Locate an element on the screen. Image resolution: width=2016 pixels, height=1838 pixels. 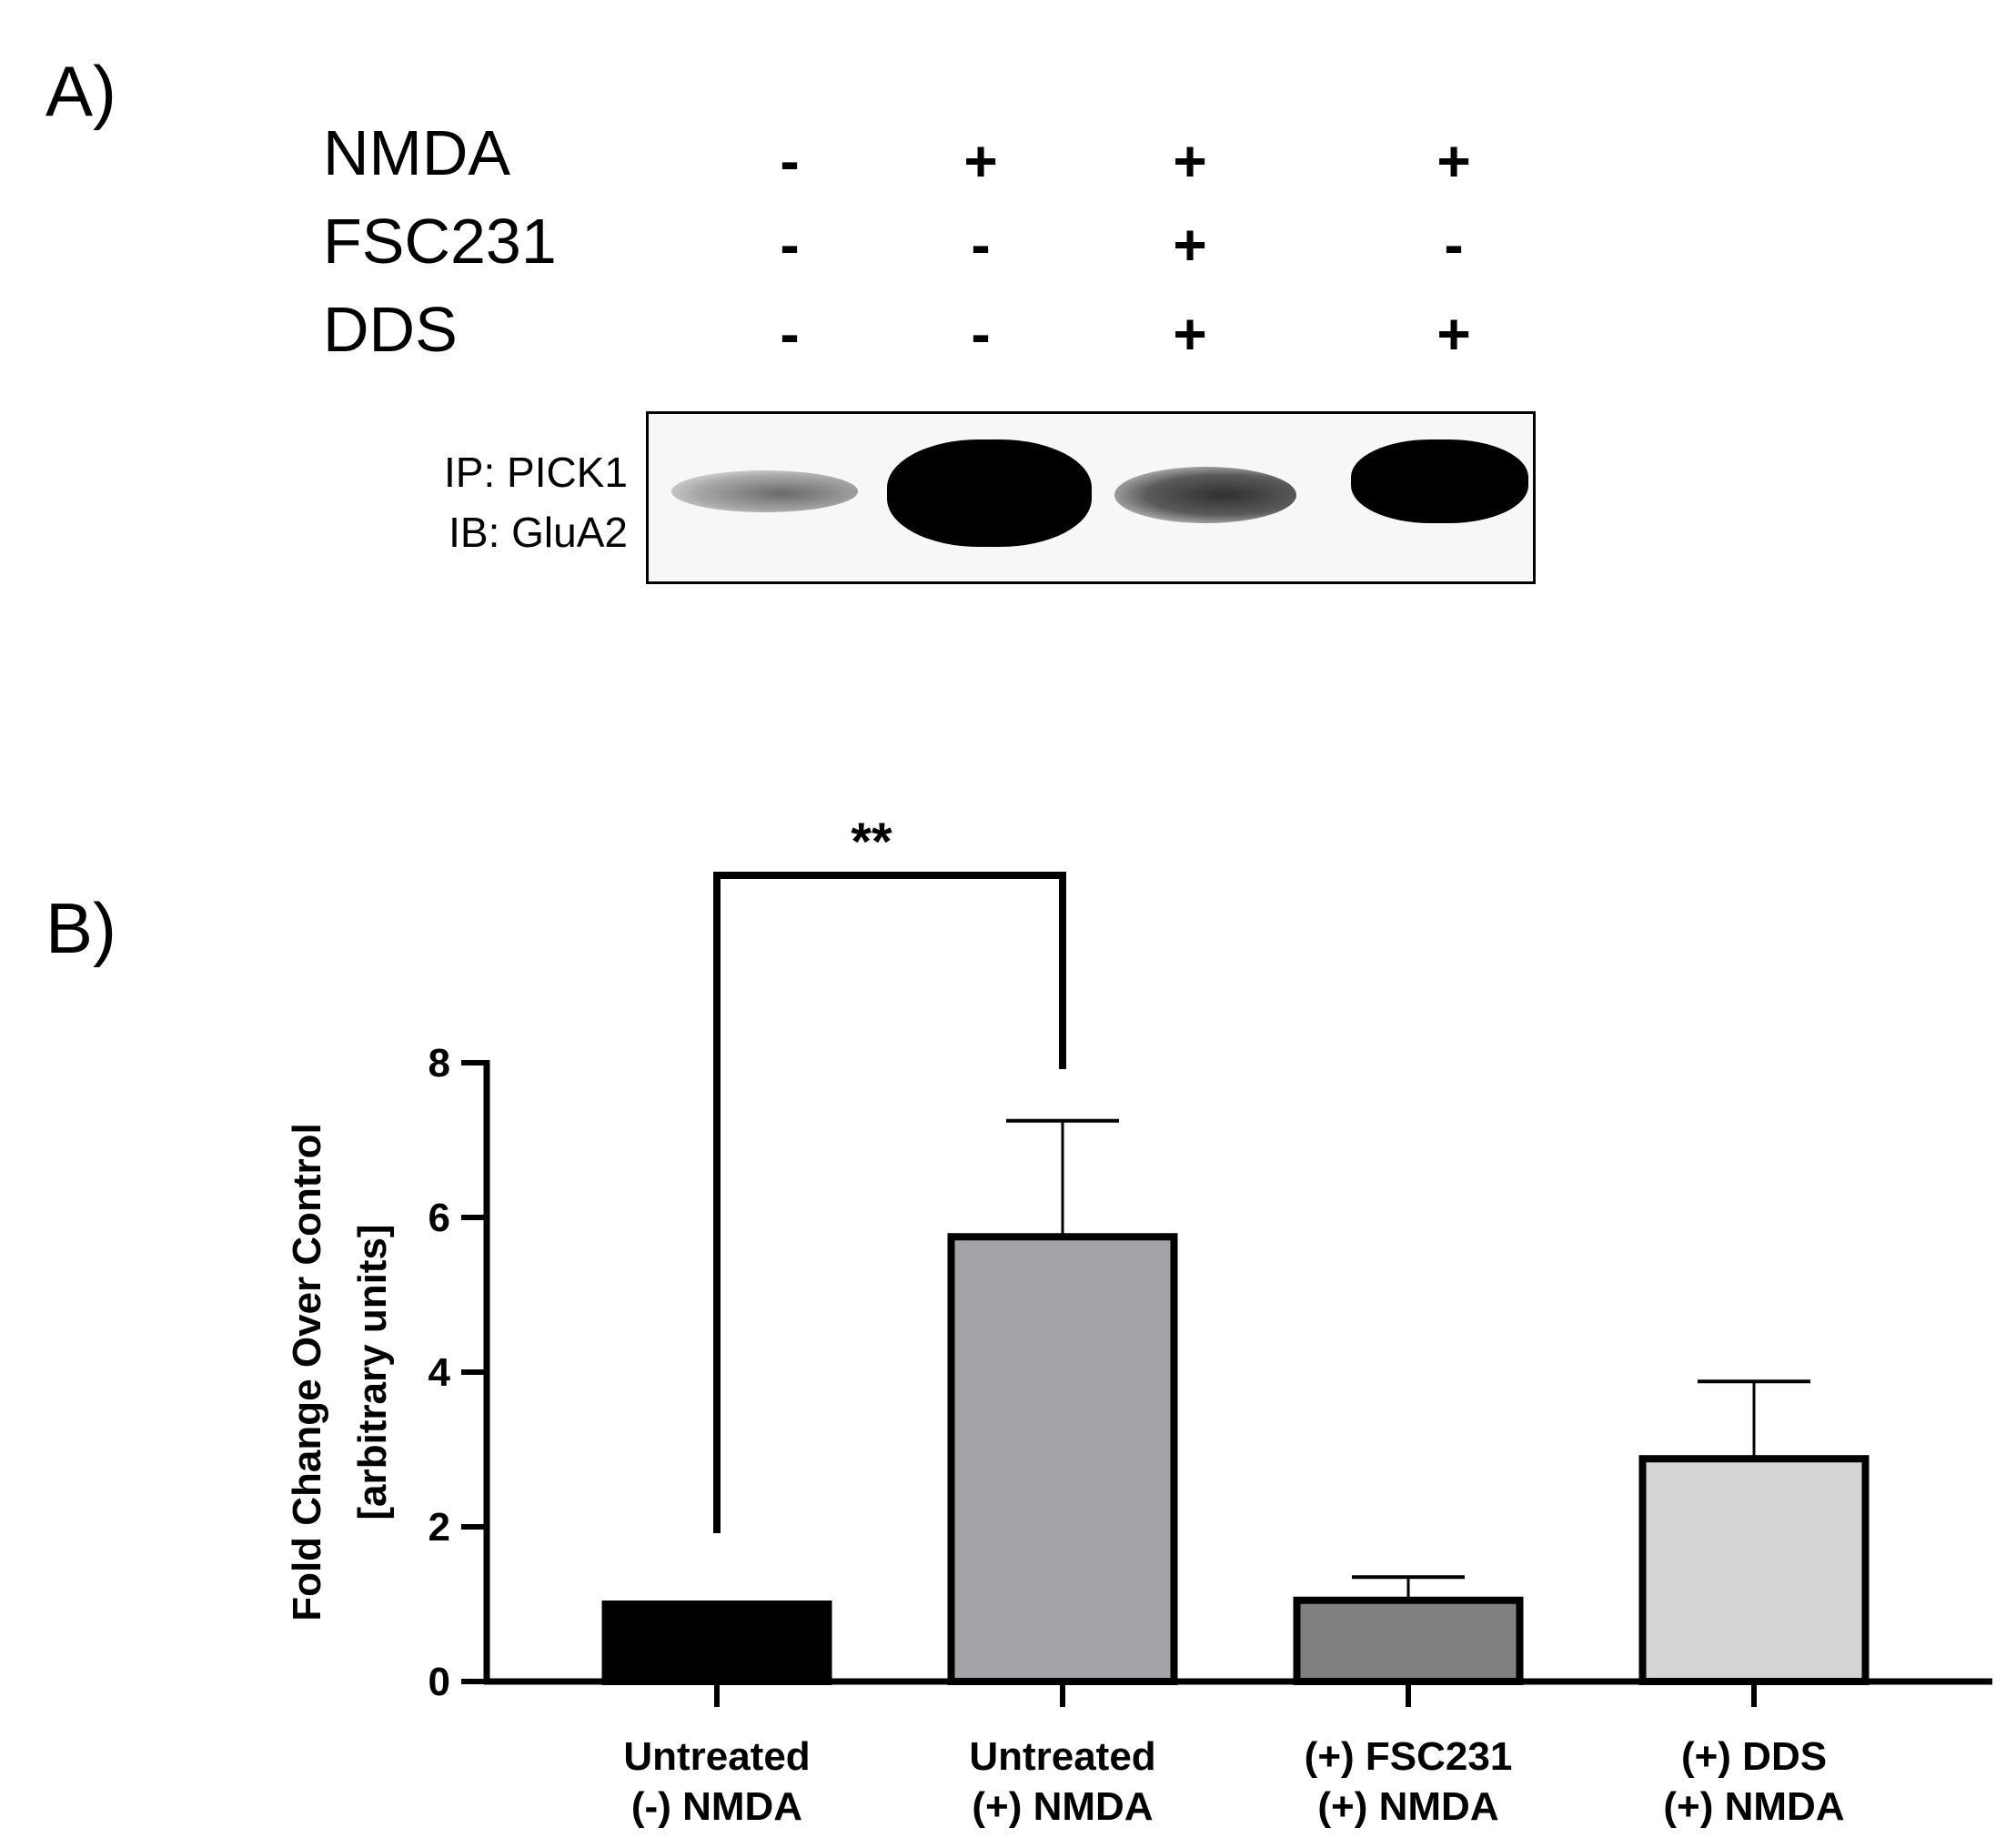
y-tick-label-3: 6 is located at coordinates (439, 1218).